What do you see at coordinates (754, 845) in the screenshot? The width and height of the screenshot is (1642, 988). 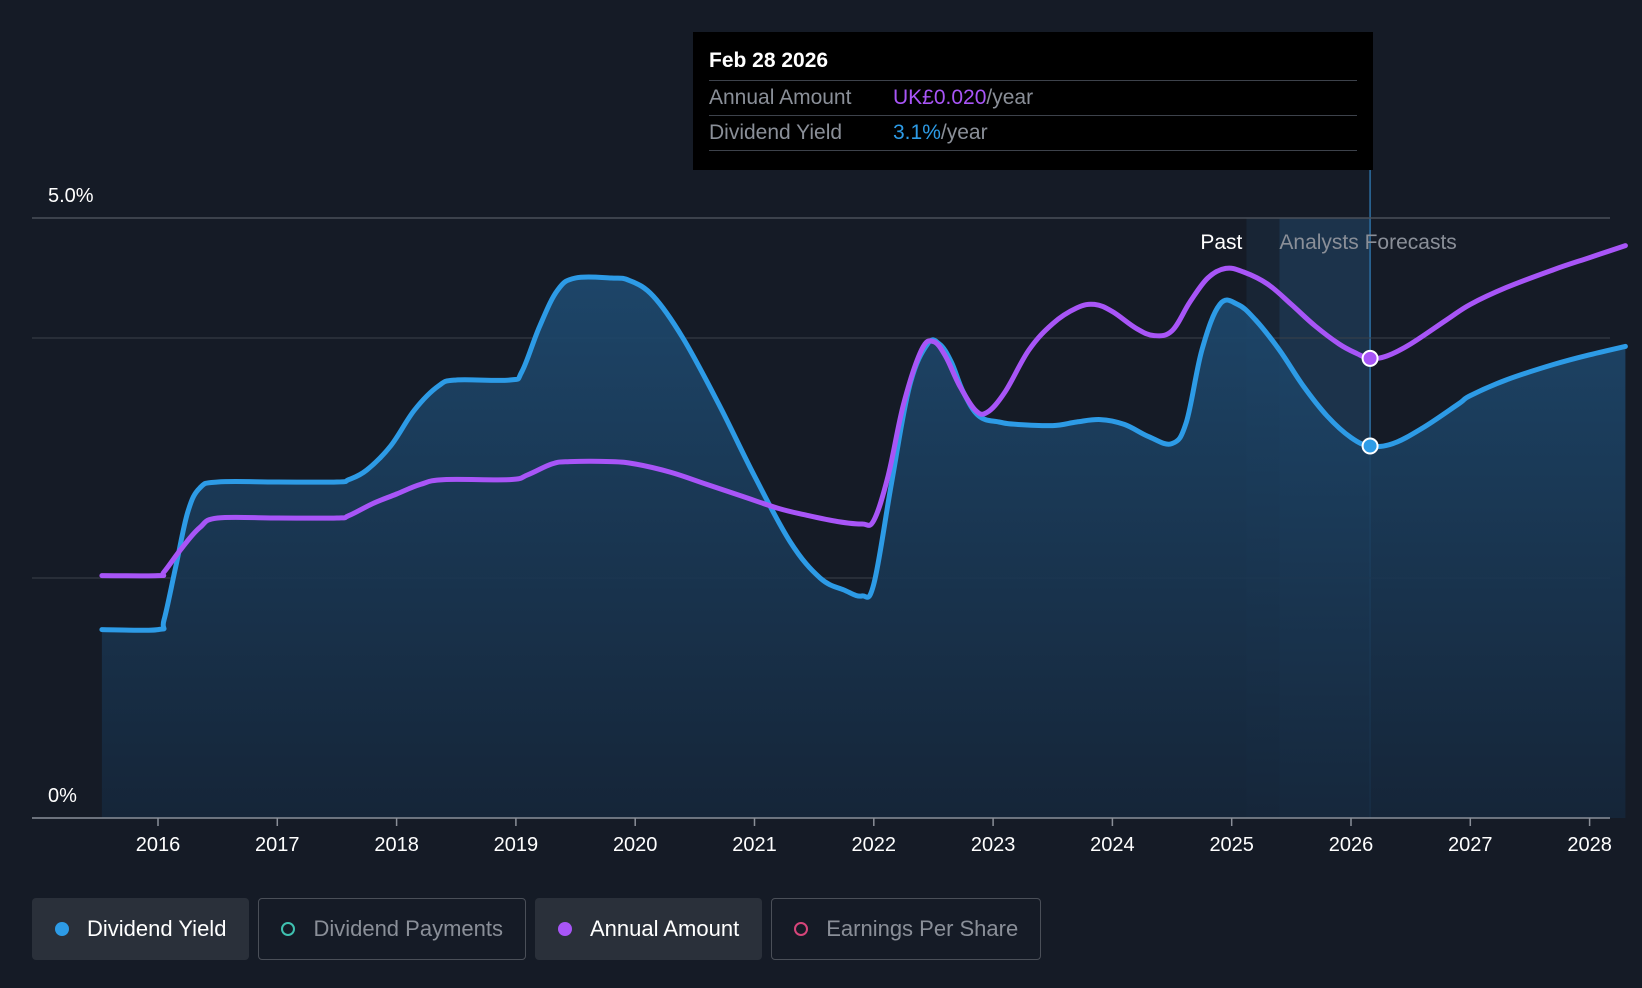 I see `x-tick-label: 2021` at bounding box center [754, 845].